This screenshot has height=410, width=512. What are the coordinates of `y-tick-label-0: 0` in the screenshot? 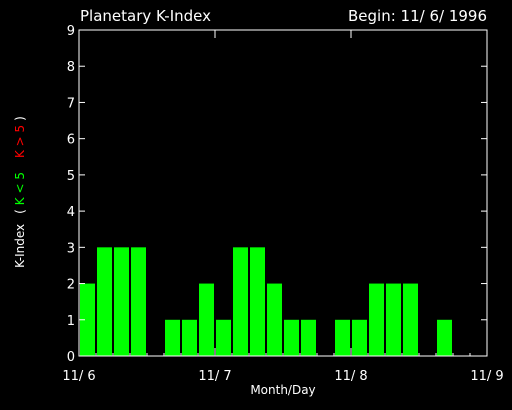 It's located at (71, 357).